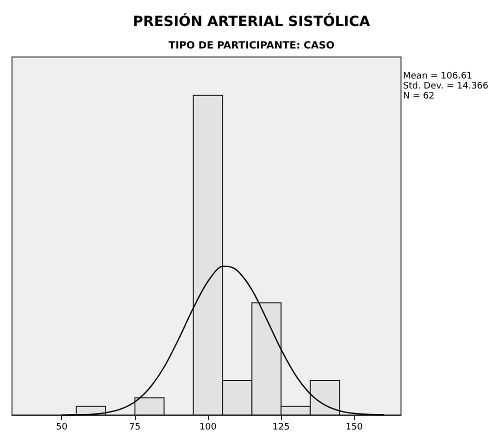 The width and height of the screenshot is (503, 434). I want to click on x-tick-label: 150, so click(355, 427).